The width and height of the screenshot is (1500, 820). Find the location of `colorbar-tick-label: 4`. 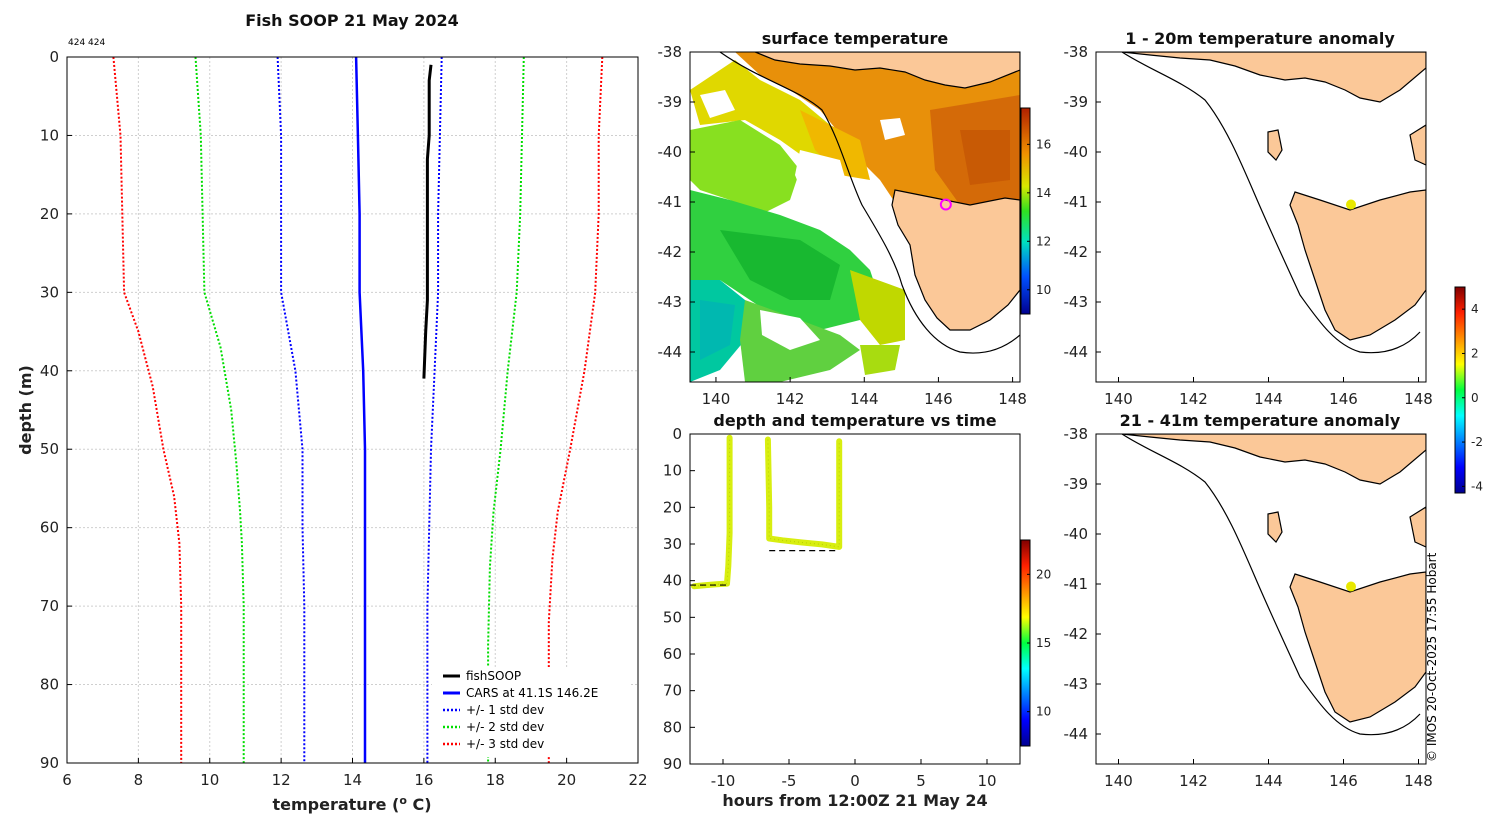

colorbar-tick-label: 4 is located at coordinates (1475, 309).